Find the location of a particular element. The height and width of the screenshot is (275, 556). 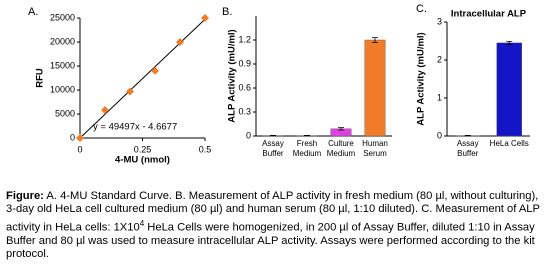

x-axis-label: 4-MU (nmol) is located at coordinates (142, 160).